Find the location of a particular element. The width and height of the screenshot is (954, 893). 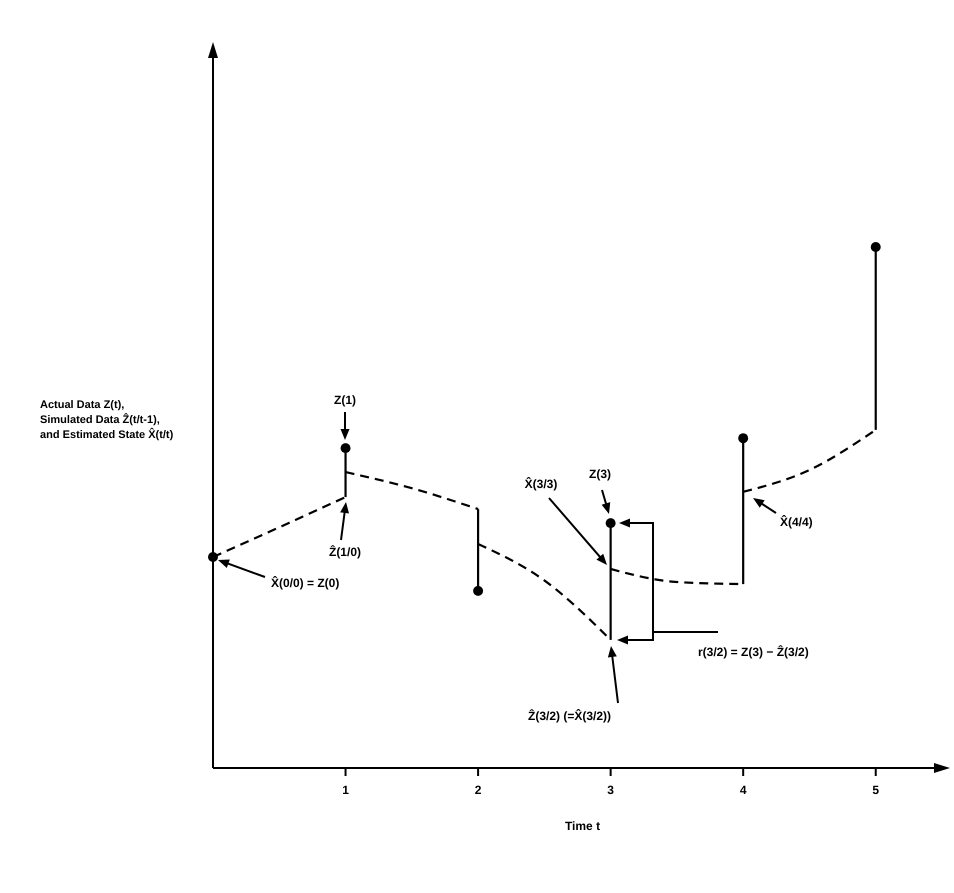

x-tick-label: 4 is located at coordinates (743, 790).